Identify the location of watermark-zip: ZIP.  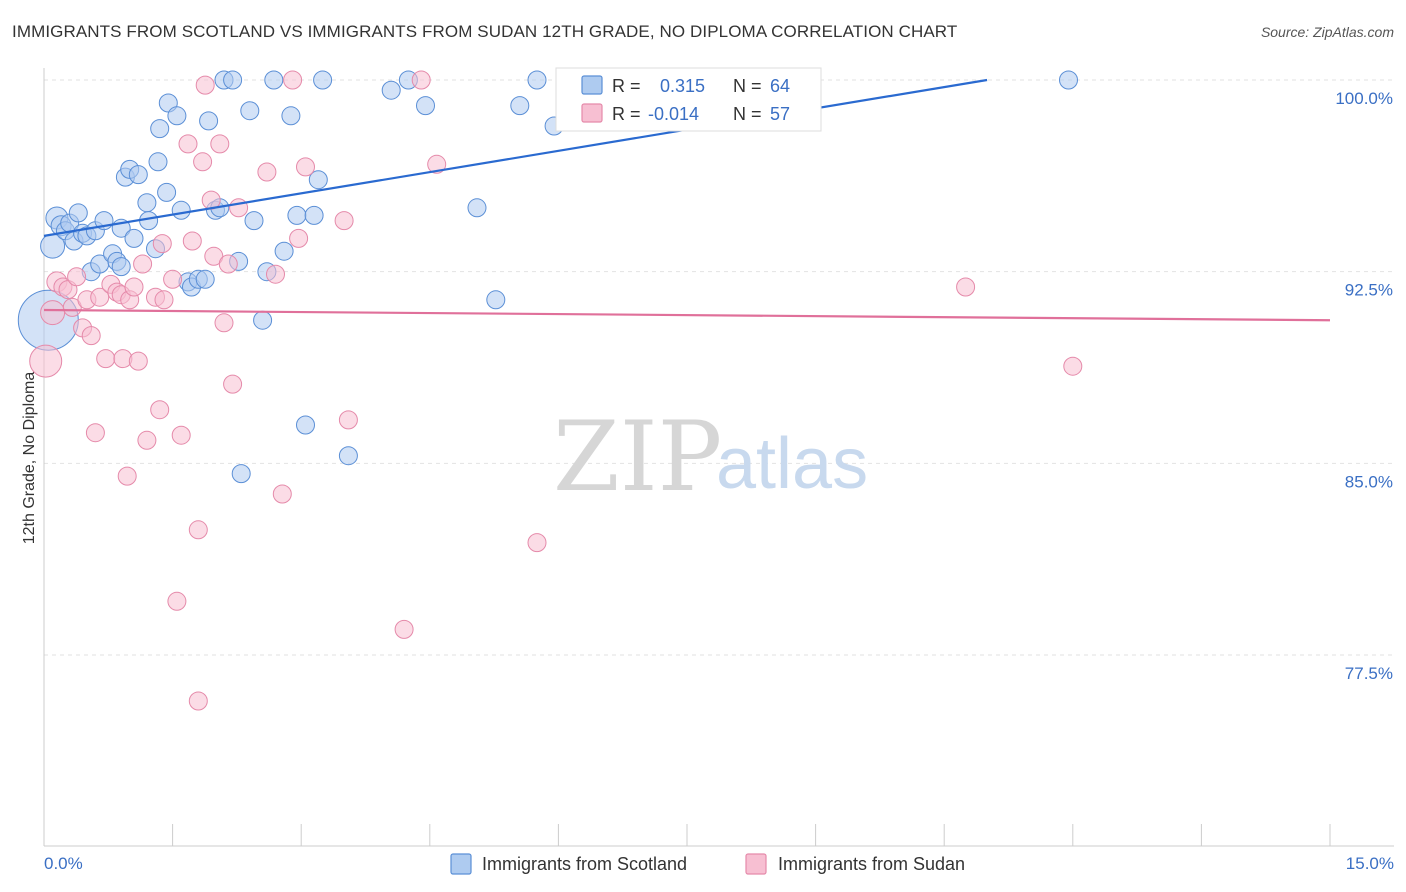
(637, 457).